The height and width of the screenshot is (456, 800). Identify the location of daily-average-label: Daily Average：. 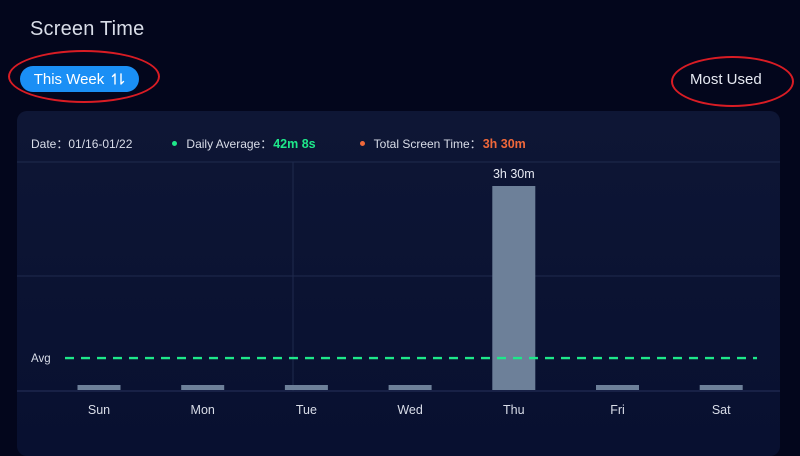
(229, 144).